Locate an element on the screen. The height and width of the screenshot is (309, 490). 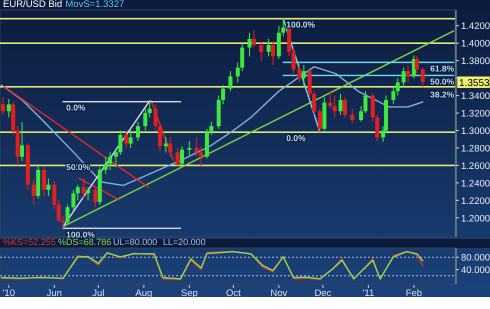
y-tick-label: 1.3400 is located at coordinates (475, 96).